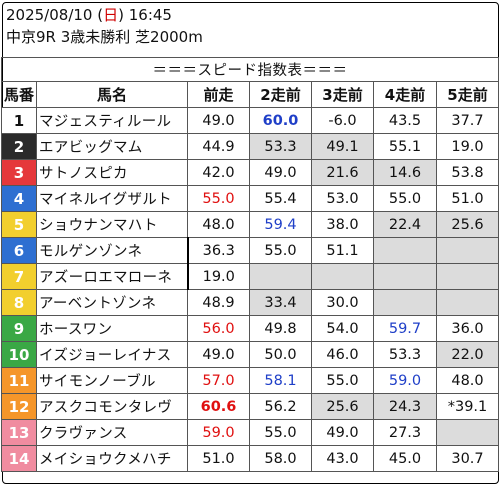 The height and width of the screenshot is (488, 503). What do you see at coordinates (405, 458) in the screenshot?
I see `speed-index-cell: 45.0` at bounding box center [405, 458].